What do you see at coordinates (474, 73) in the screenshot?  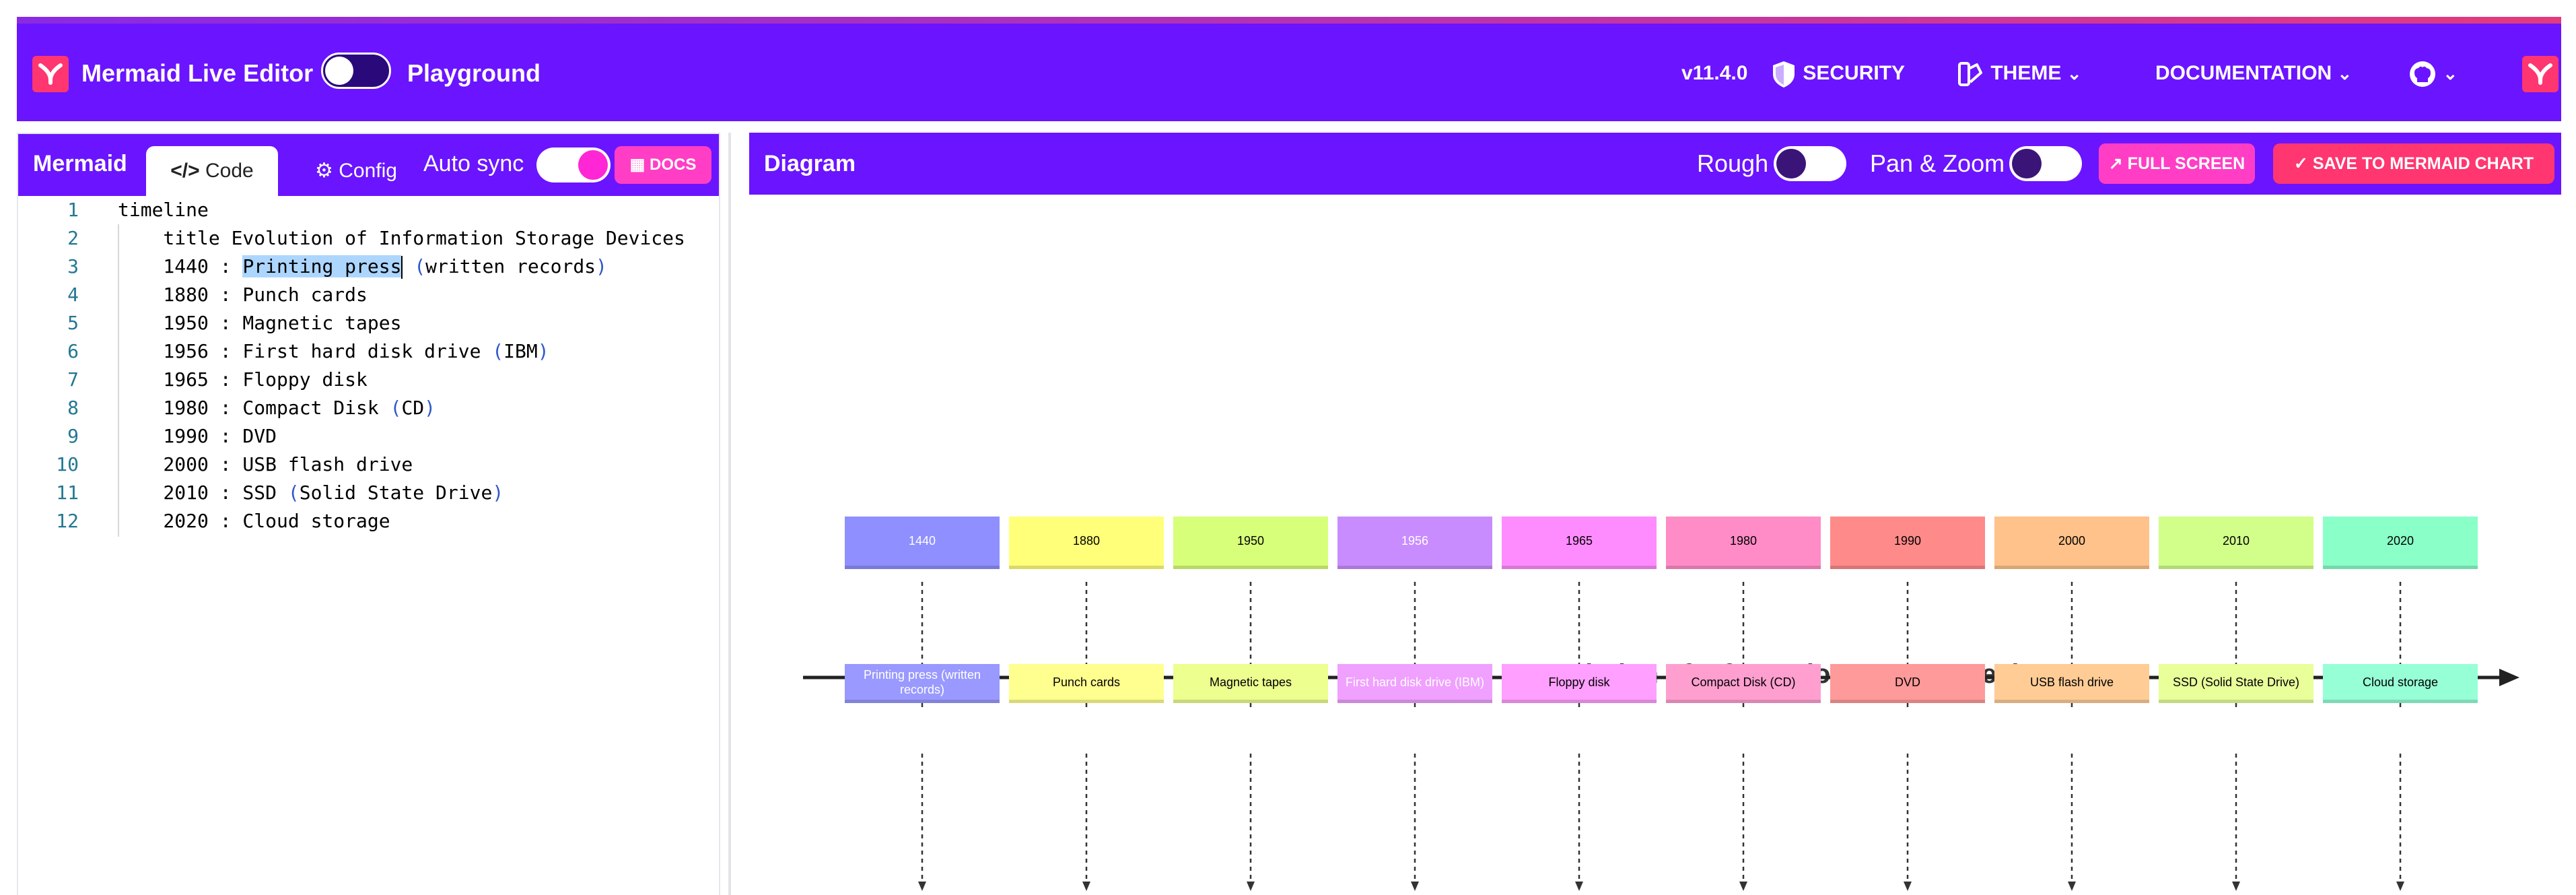 I see `playground-label: Playground` at bounding box center [474, 73].